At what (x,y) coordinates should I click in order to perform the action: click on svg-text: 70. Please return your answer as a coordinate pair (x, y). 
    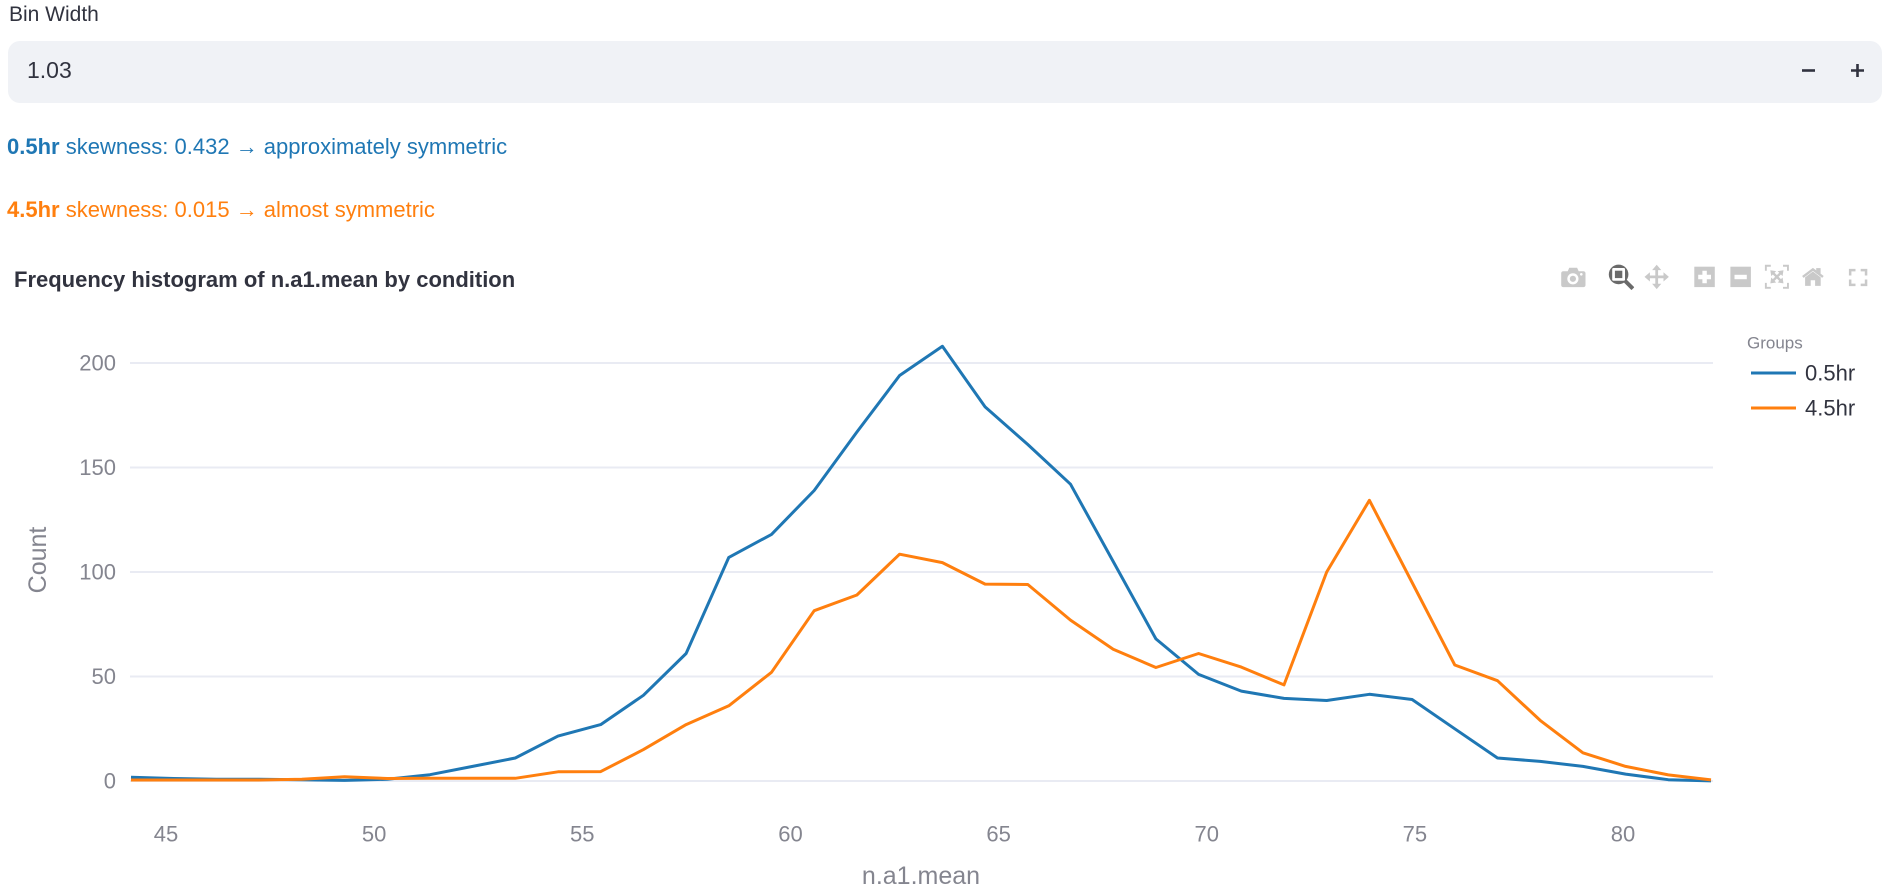
    Looking at the image, I should click on (1207, 834).